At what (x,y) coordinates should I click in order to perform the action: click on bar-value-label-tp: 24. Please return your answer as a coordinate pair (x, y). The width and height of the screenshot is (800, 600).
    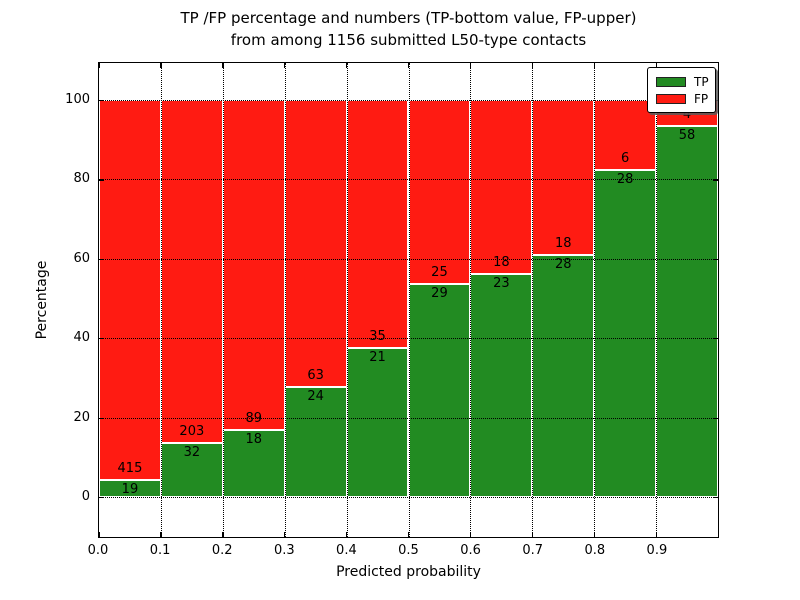
    Looking at the image, I should click on (315, 397).